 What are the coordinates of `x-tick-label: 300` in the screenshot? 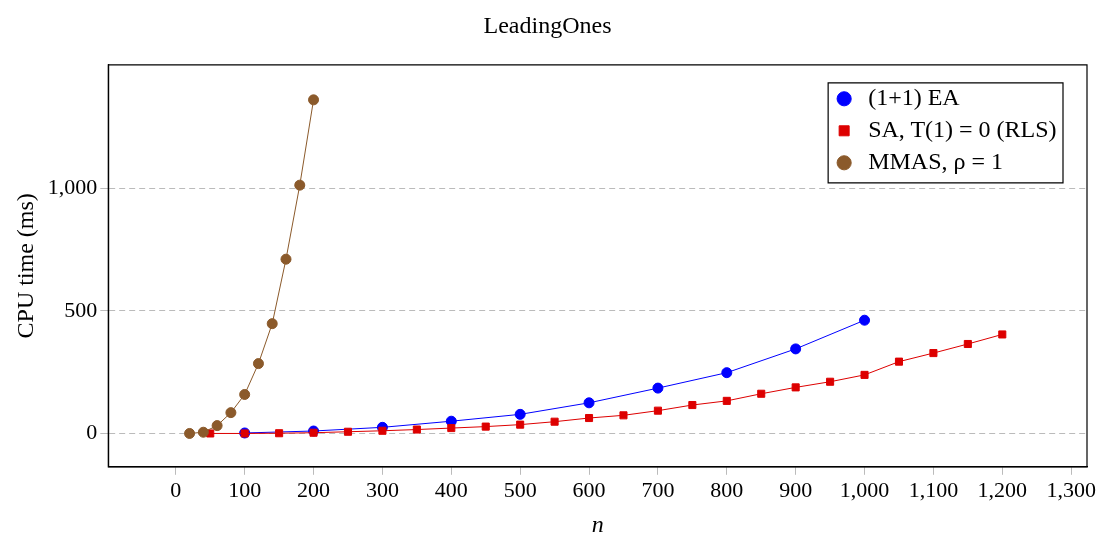 It's located at (382, 489).